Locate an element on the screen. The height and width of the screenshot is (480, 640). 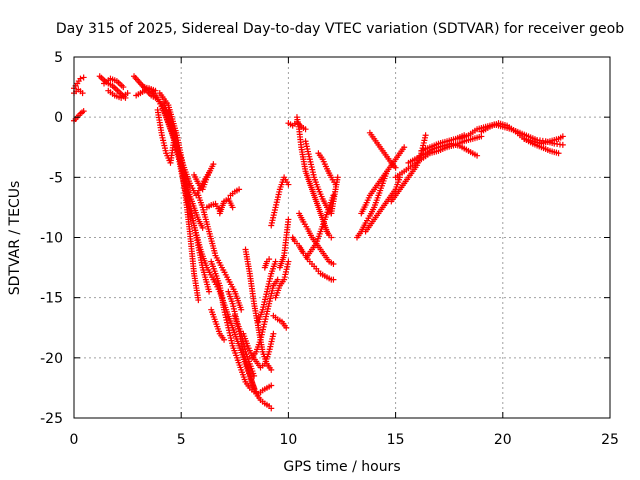
x-axis-label: GPS time / hours is located at coordinates (341, 467).